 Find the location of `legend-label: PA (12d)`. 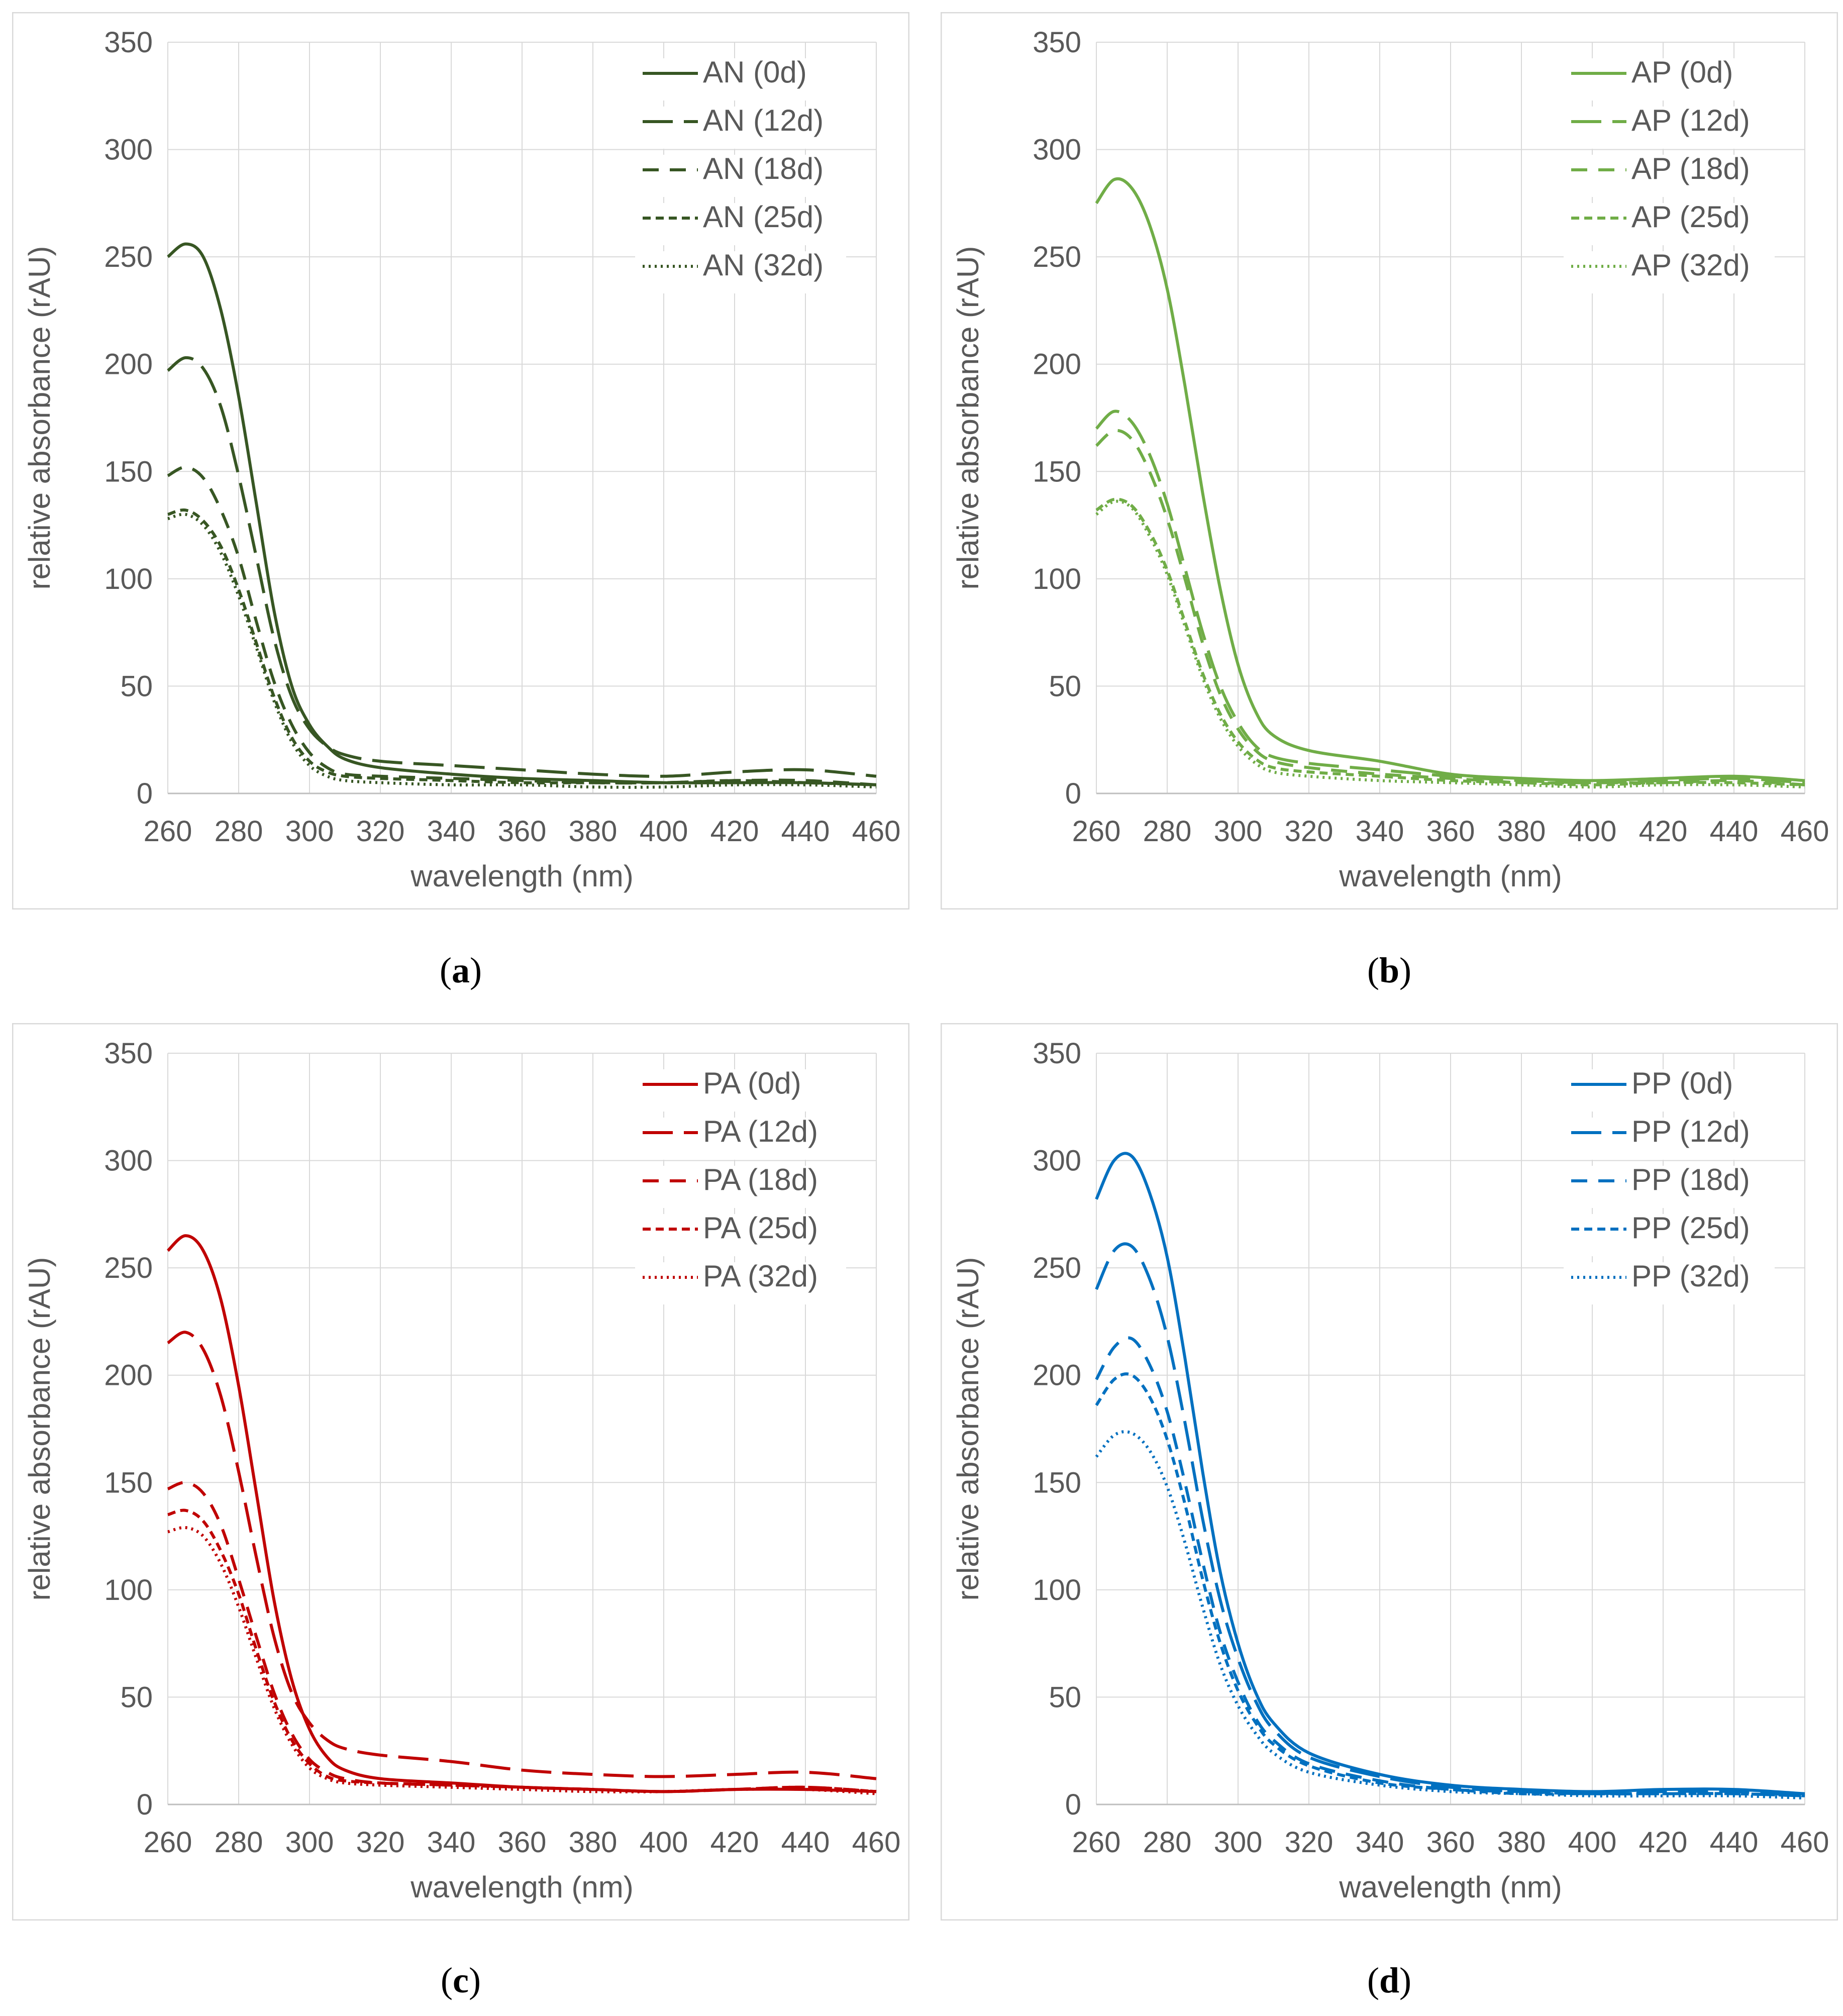

legend-label: PA (12d) is located at coordinates (760, 1132).